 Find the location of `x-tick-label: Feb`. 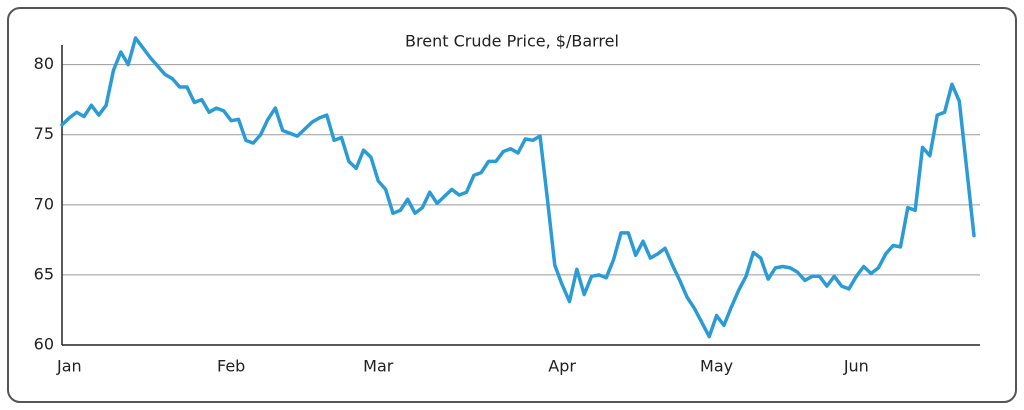

x-tick-label: Feb is located at coordinates (231, 366).